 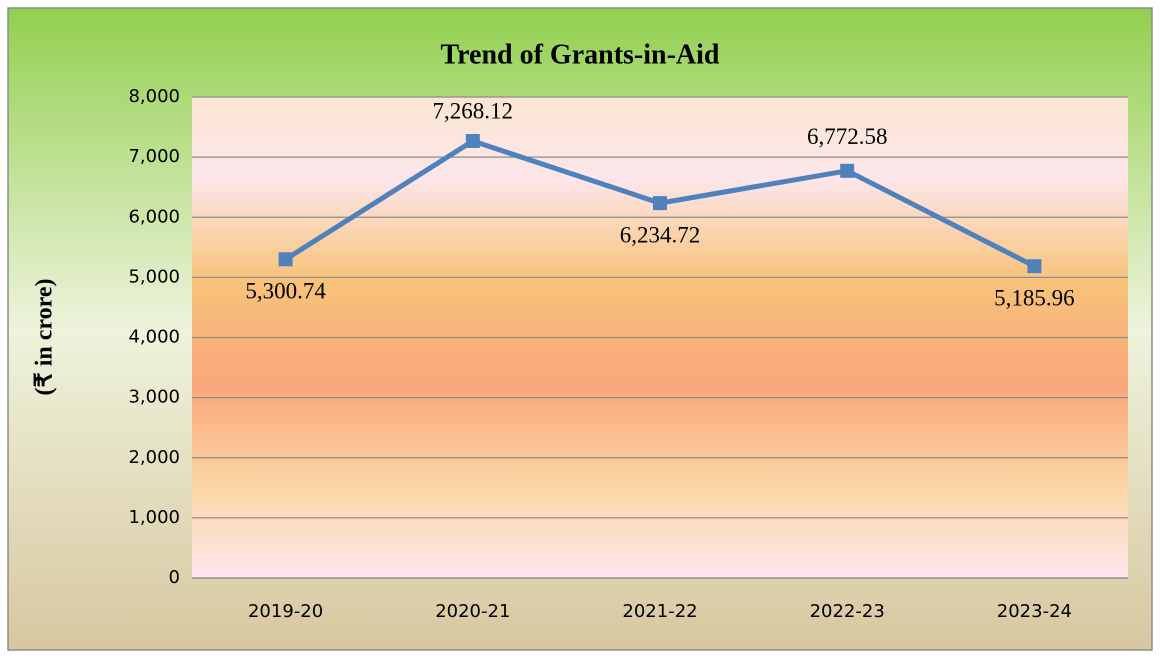 What do you see at coordinates (154, 276) in the screenshot?
I see `y-tick-label: 5,000` at bounding box center [154, 276].